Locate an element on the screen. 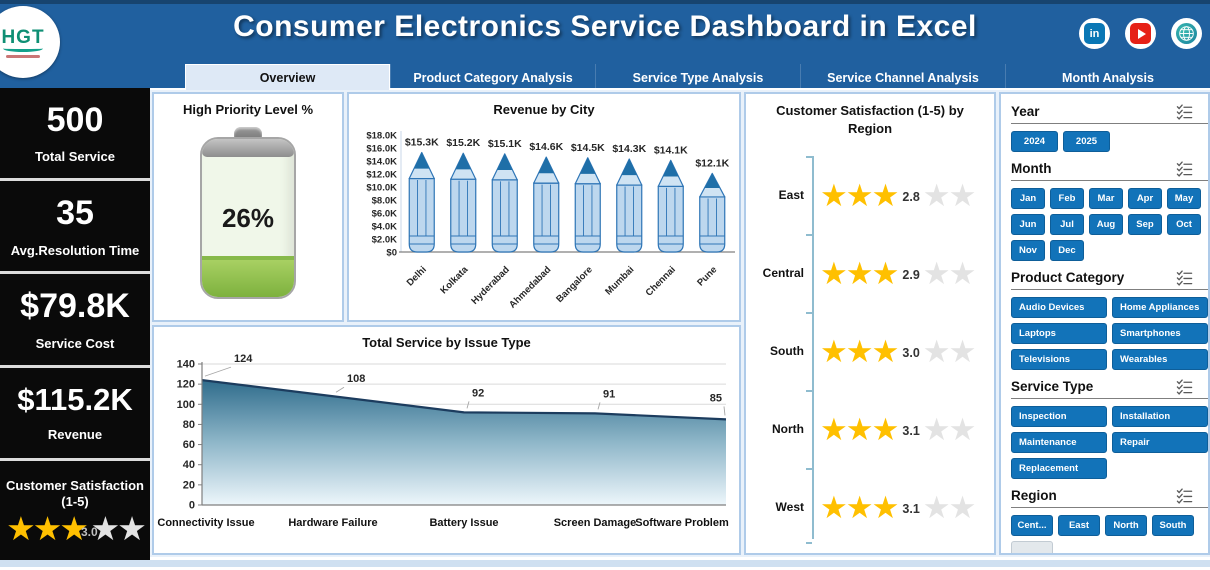 This screenshot has width=1210, height=570. slicer-button-smartphones: Smartphones is located at coordinates (1160, 333).